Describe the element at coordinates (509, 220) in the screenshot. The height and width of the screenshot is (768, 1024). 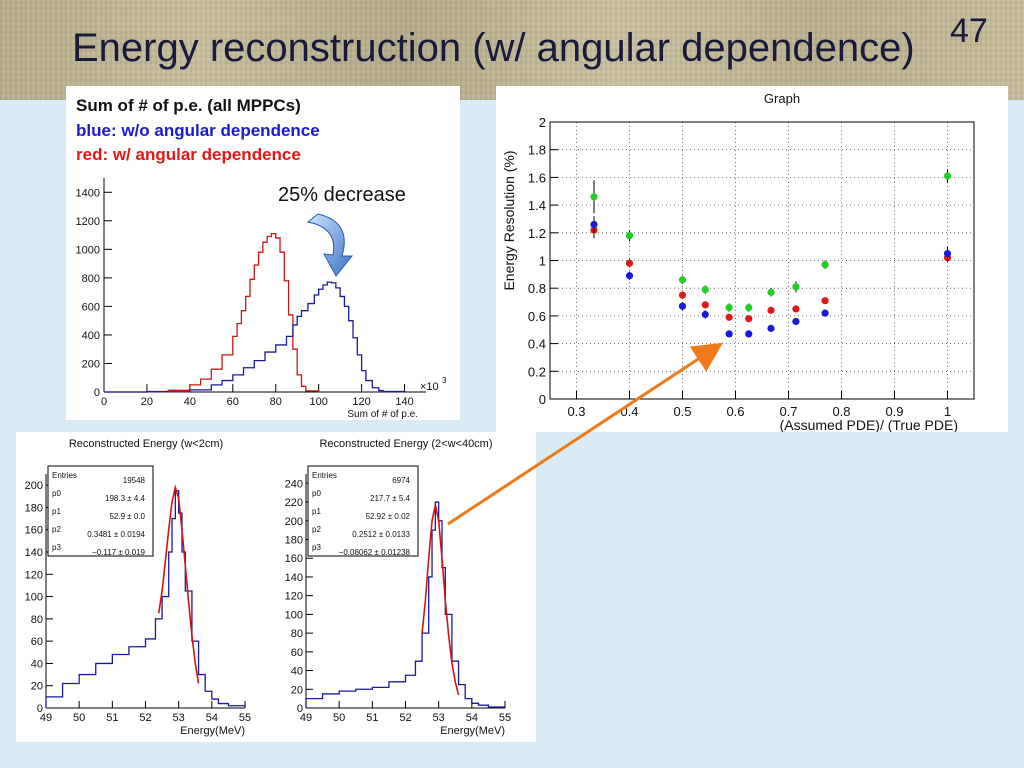
I see `y-axis-label: Energy Resolution (%)` at that location.